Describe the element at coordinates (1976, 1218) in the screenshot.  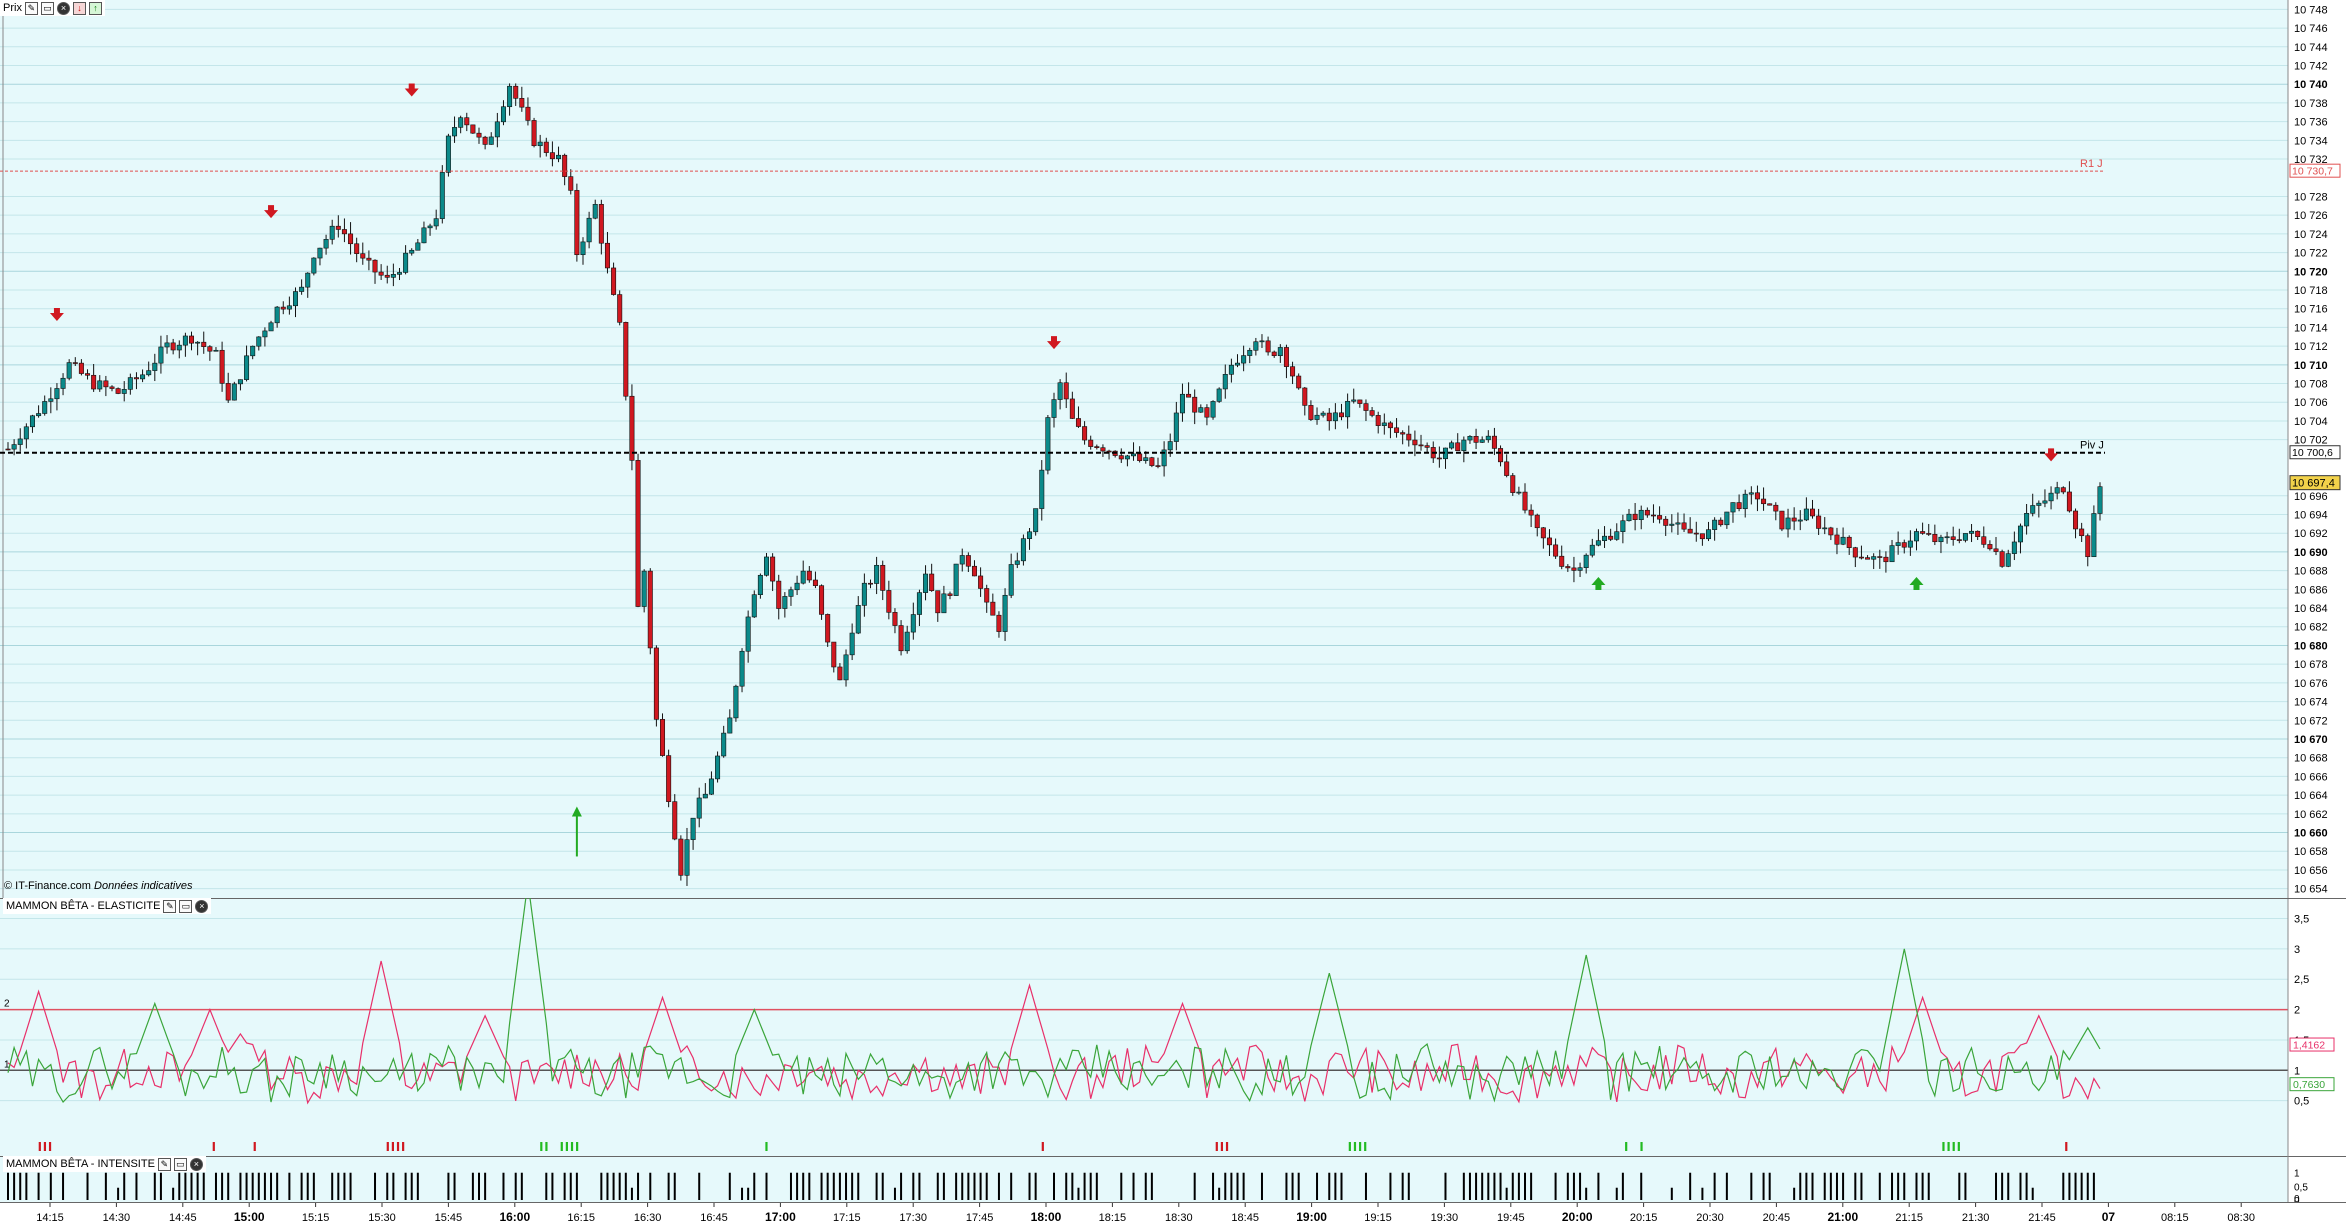
I see `time-tick-label: 21:30` at that location.